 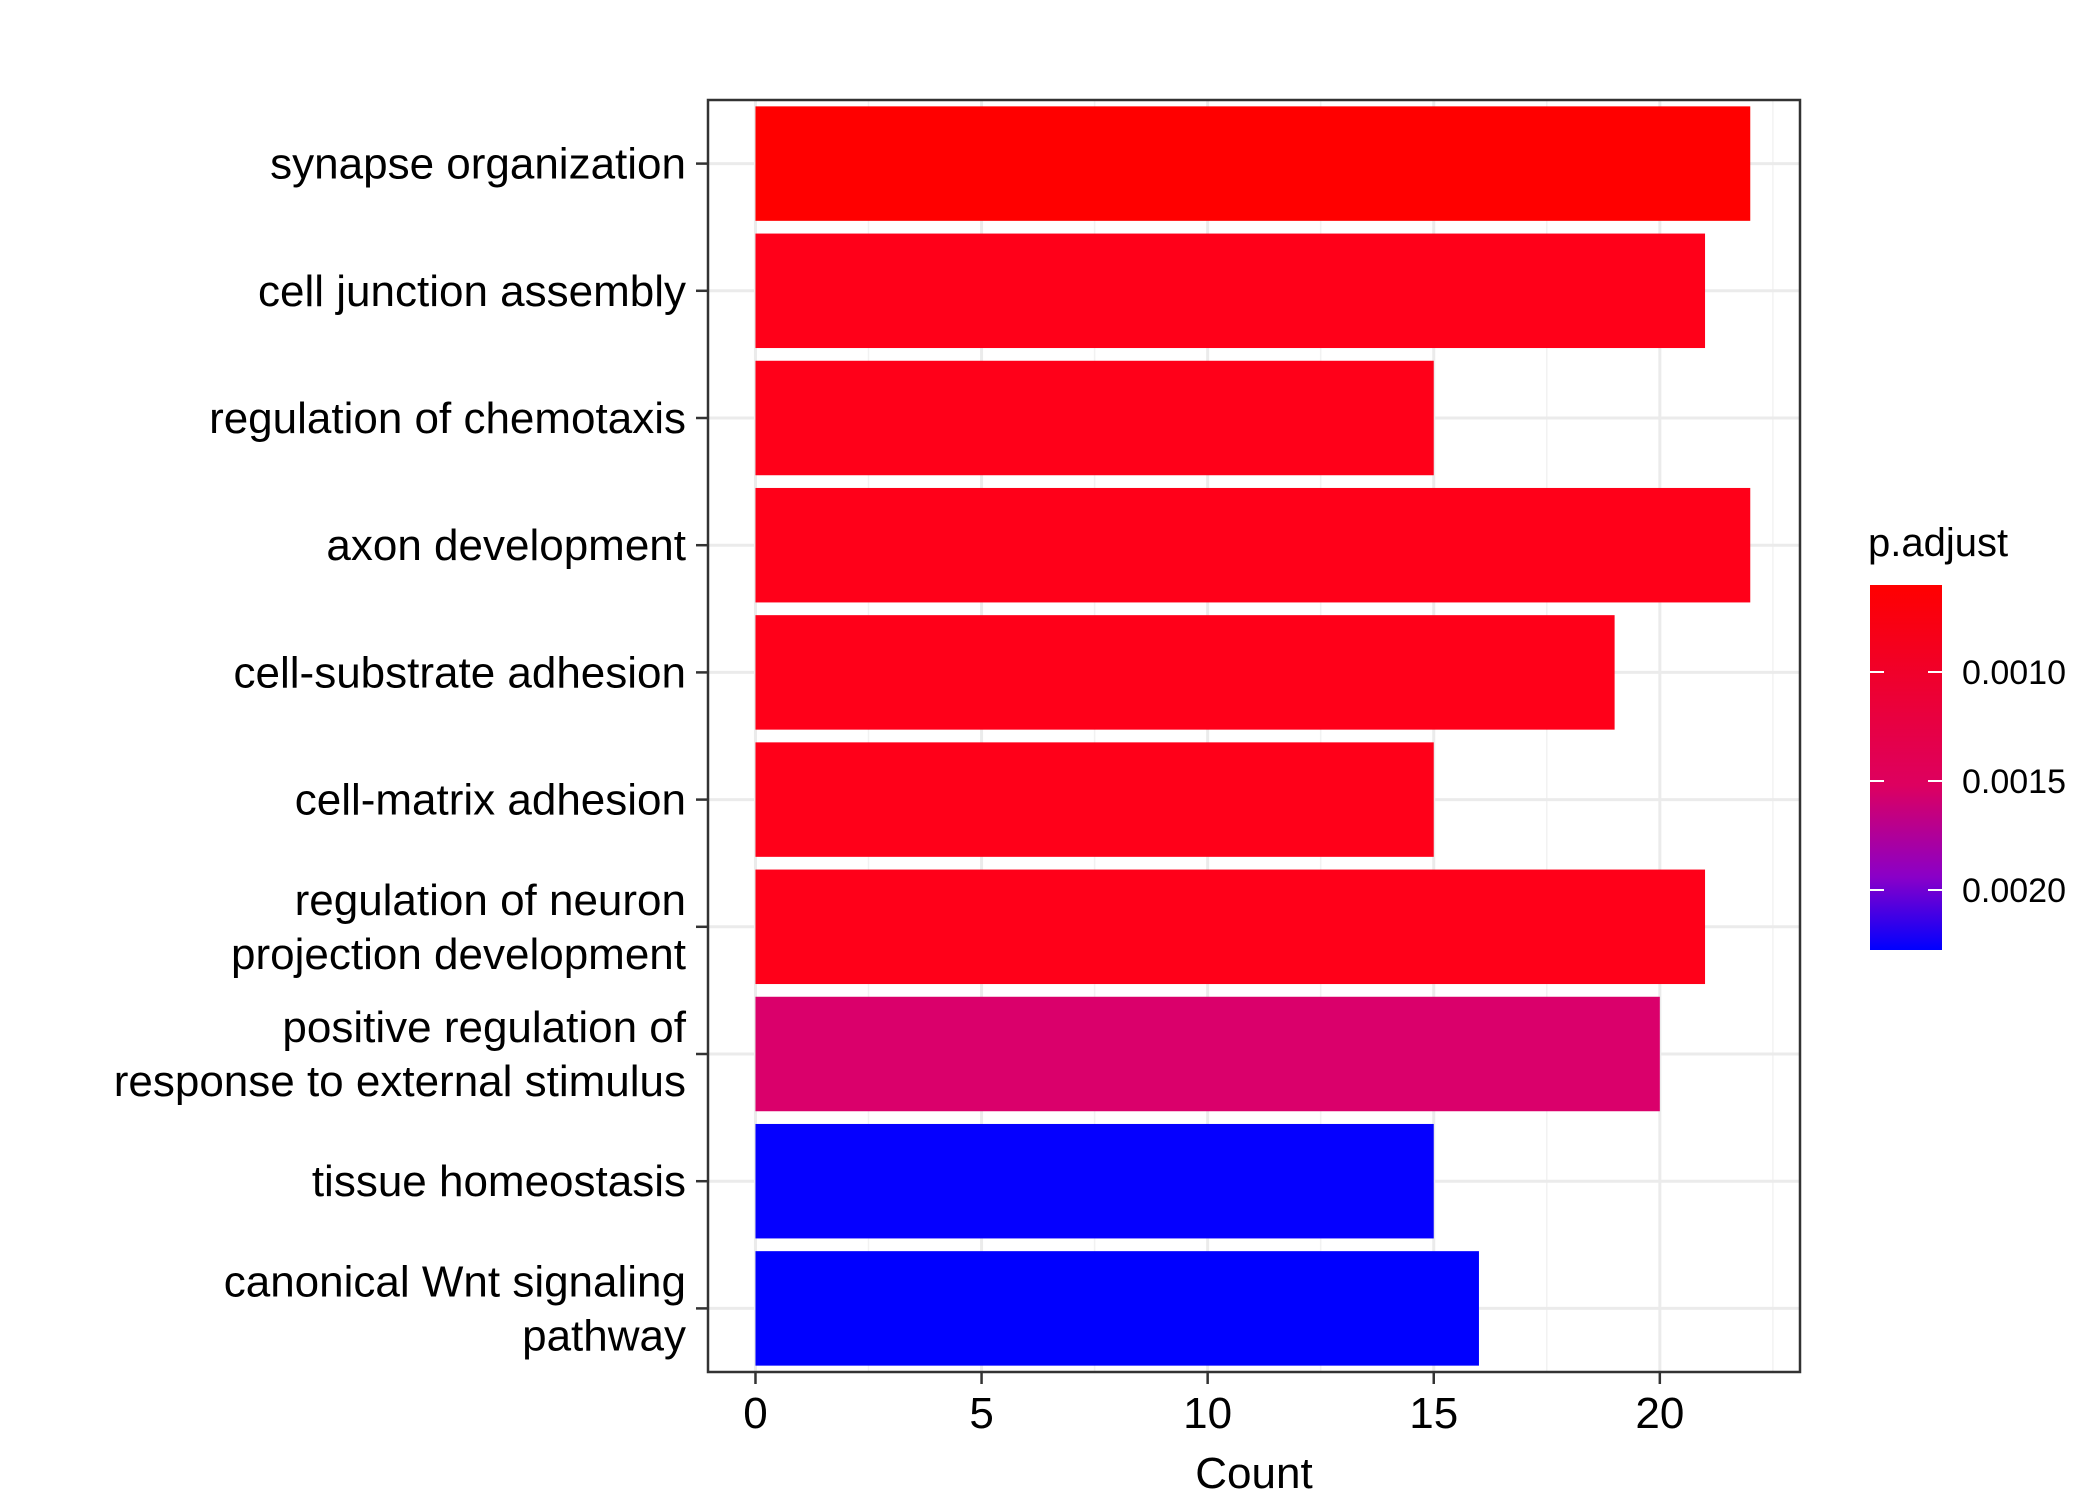 What do you see at coordinates (478, 164) in the screenshot?
I see `y-tick-label: synapse organization` at bounding box center [478, 164].